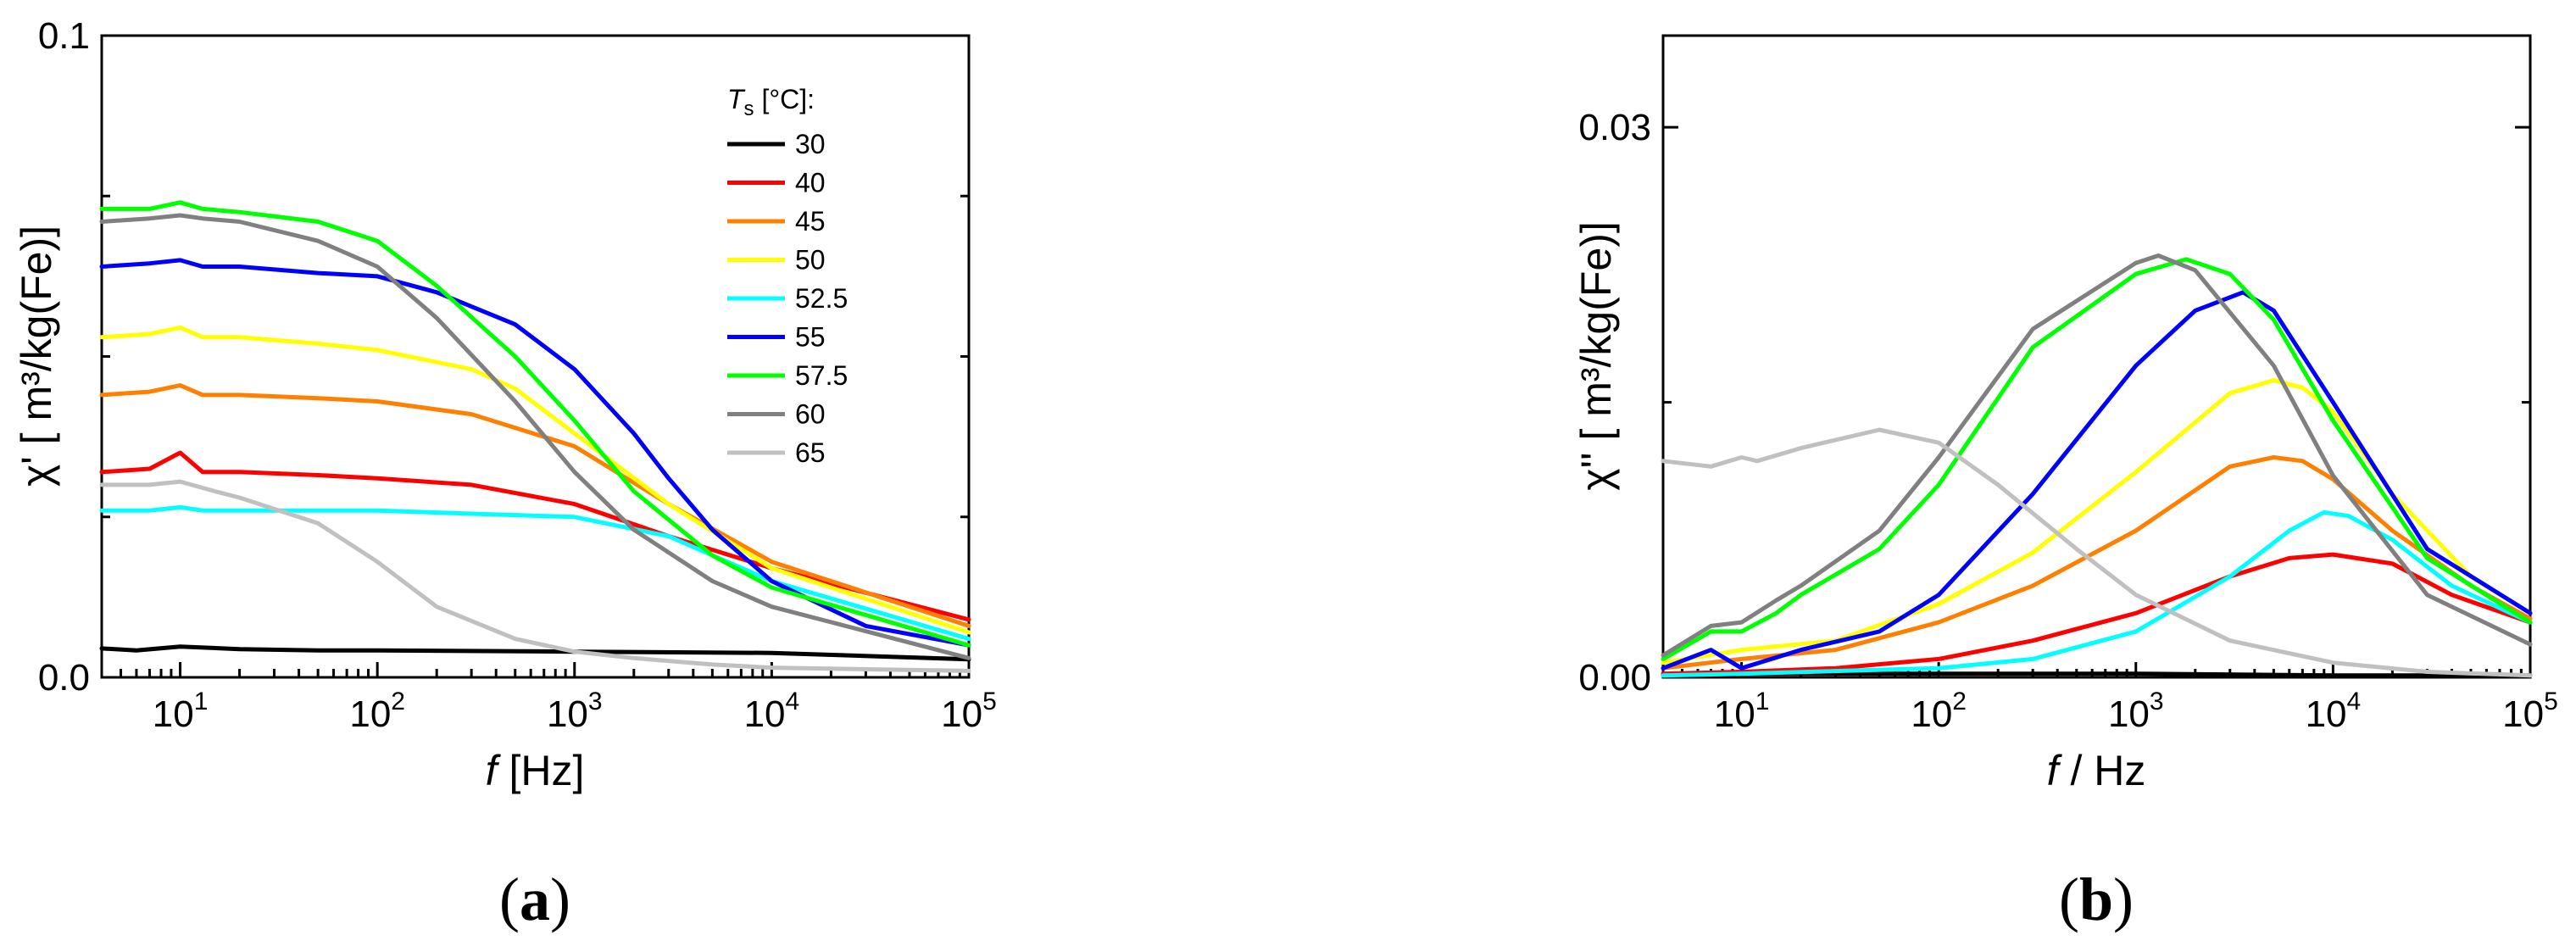  I want to click on legend-label-45: 45, so click(810, 222).